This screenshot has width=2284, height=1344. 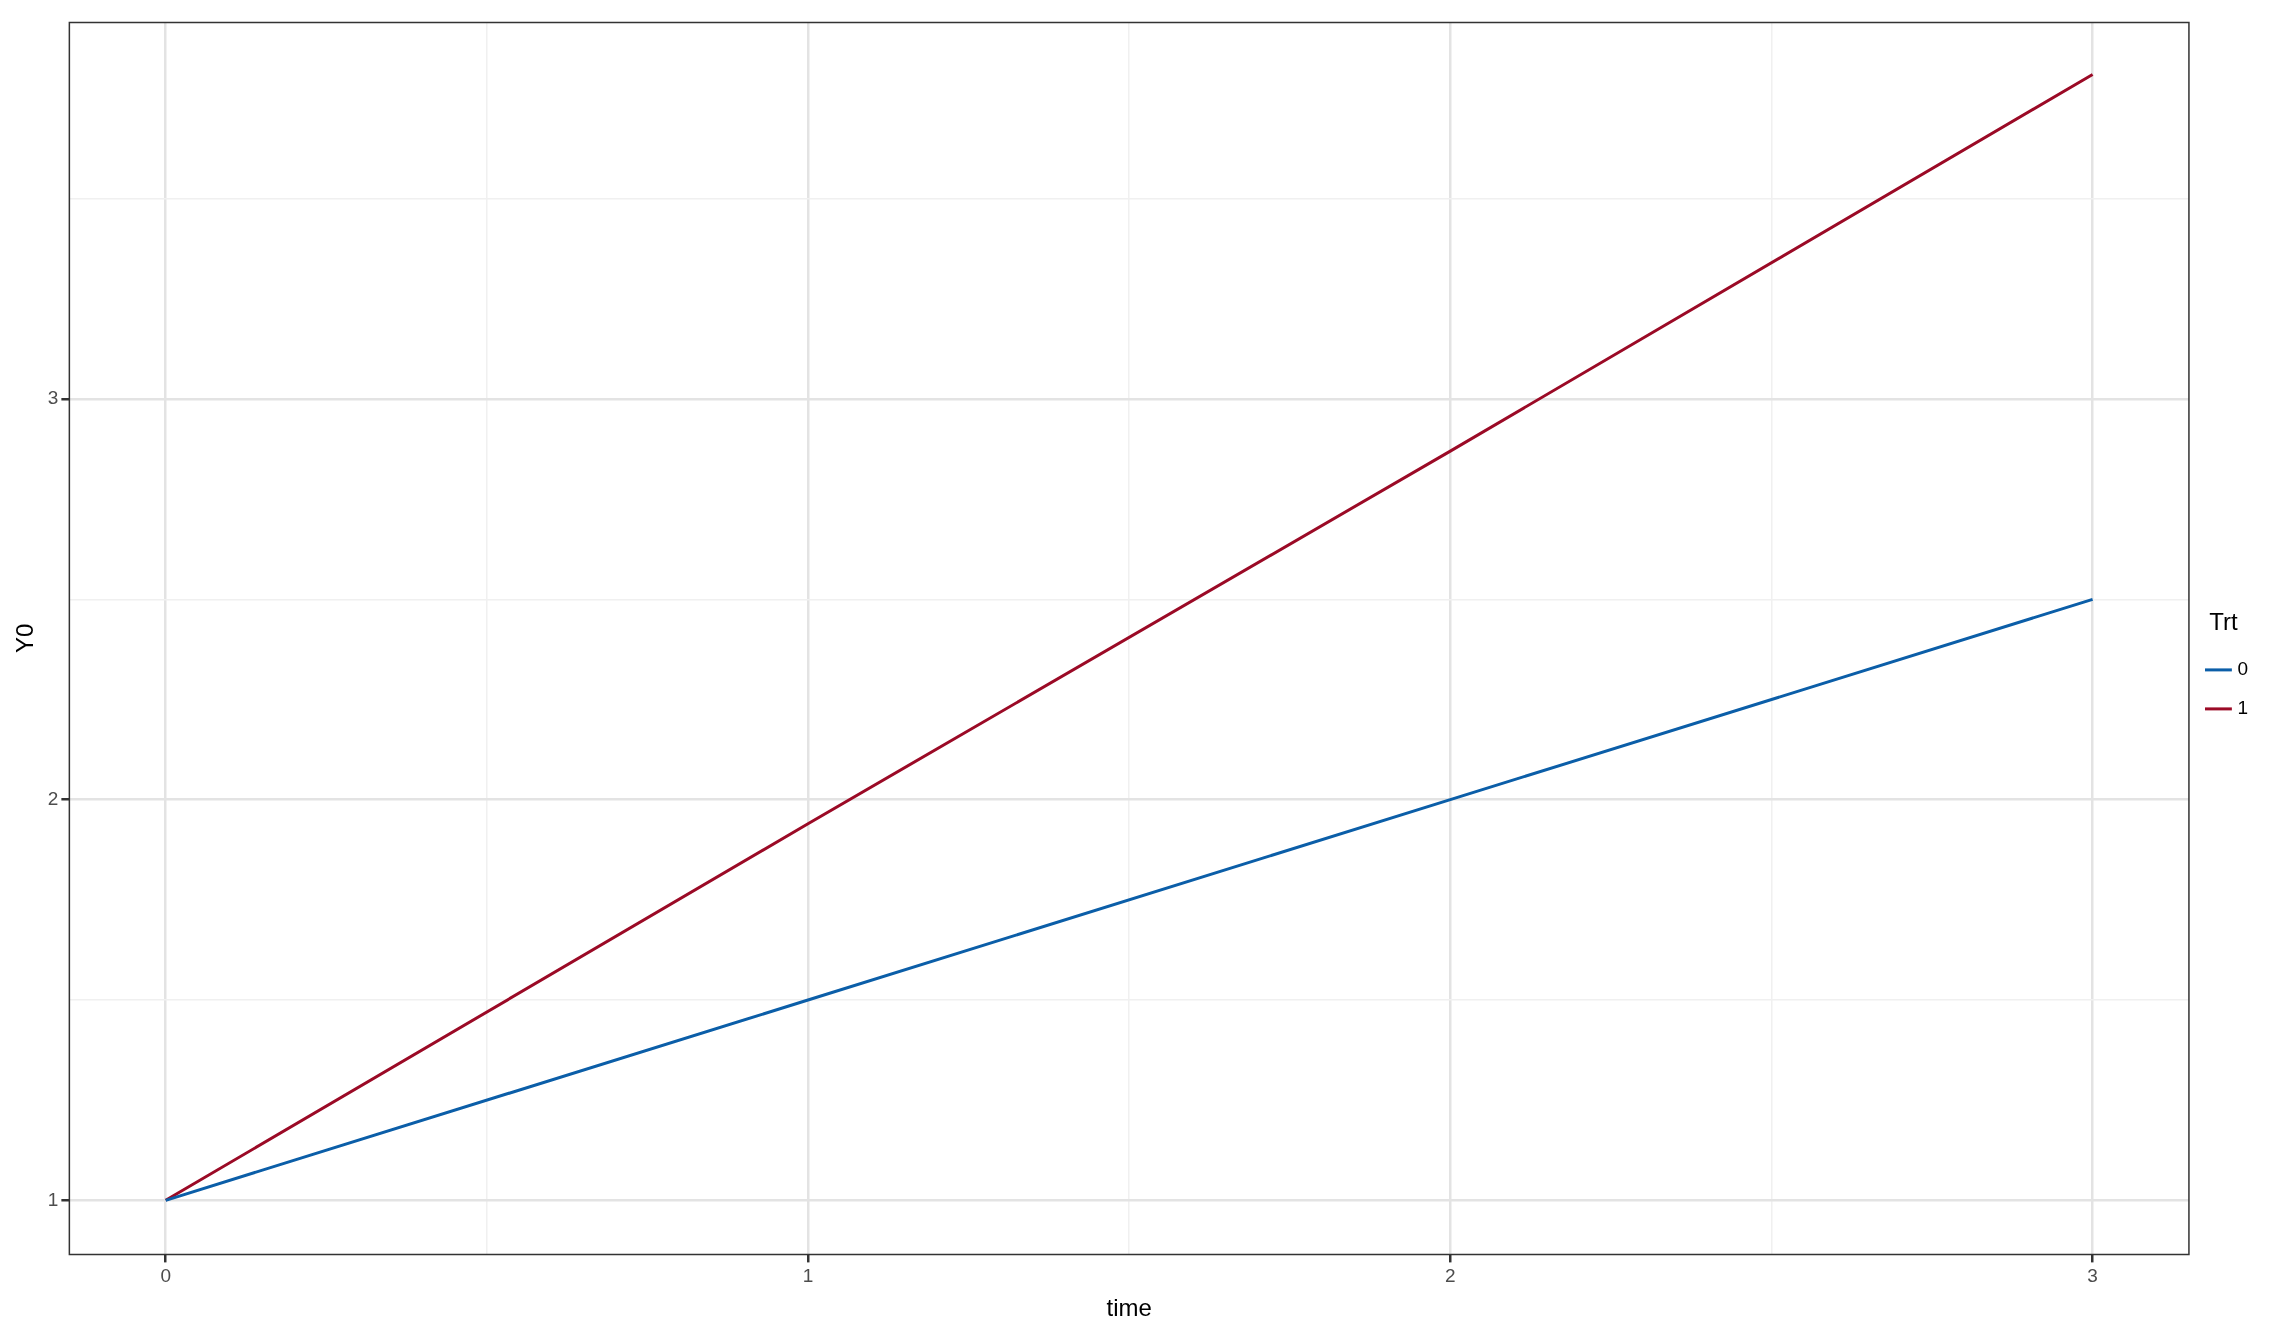 What do you see at coordinates (53, 1199) in the screenshot?
I see `y-tick-label: 1` at bounding box center [53, 1199].